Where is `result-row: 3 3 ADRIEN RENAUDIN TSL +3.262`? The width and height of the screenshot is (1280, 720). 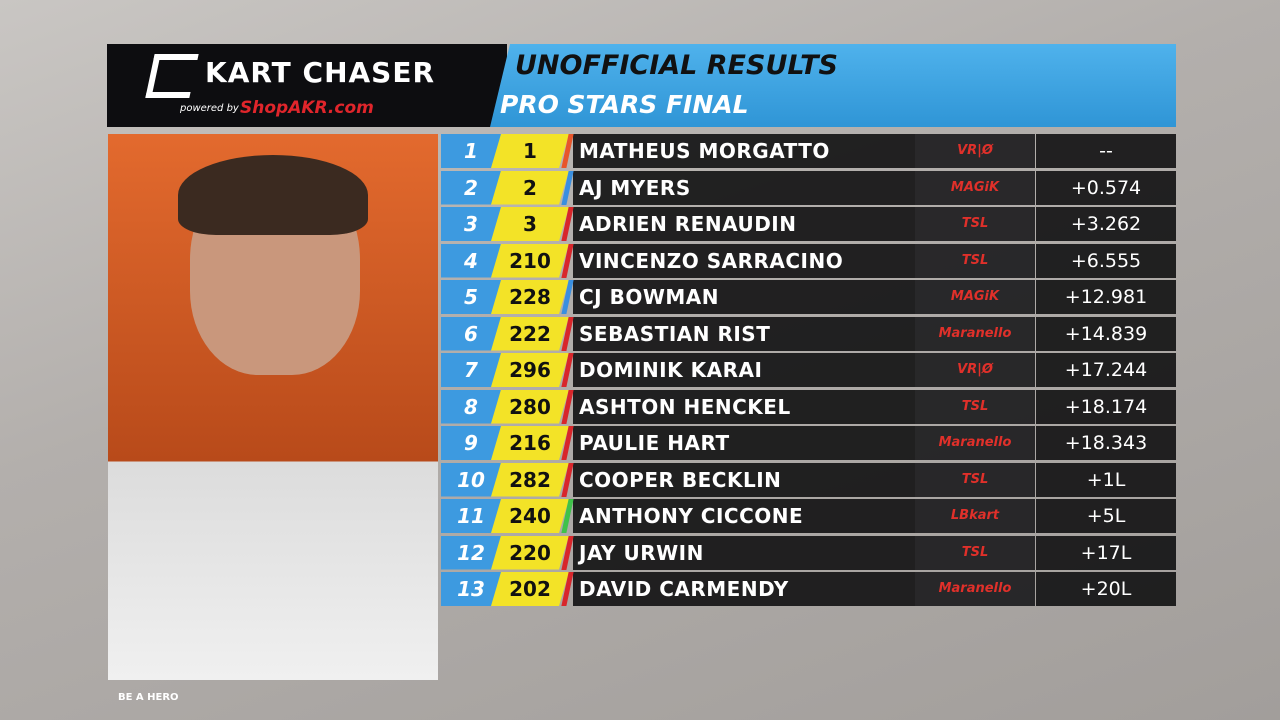
result-row: 3 3 ADRIEN RENAUDIN TSL +3.262 is located at coordinates (808, 224).